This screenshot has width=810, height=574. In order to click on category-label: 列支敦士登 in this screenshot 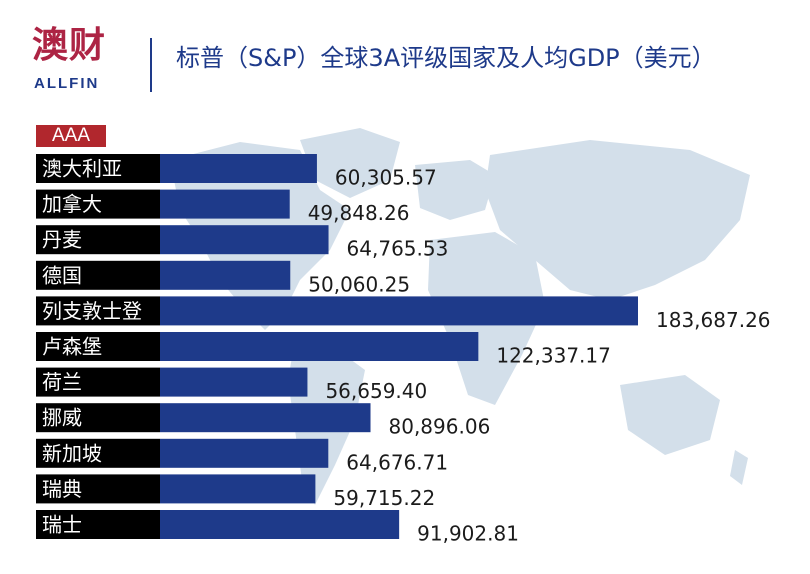, I will do `click(92, 311)`.